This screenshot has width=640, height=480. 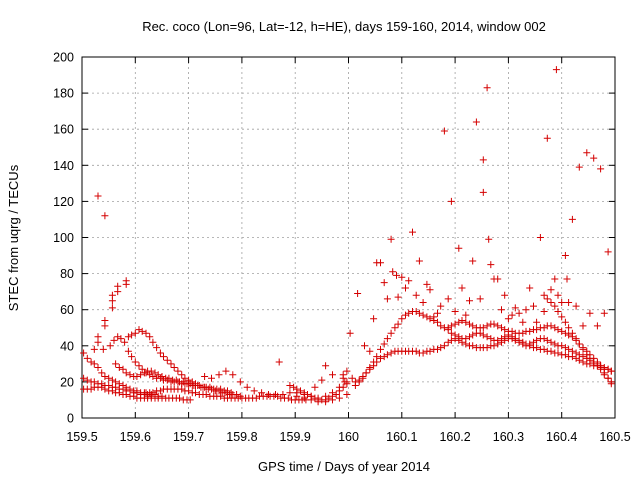 I want to click on x-tick-label: 160.5, so click(x=614, y=437).